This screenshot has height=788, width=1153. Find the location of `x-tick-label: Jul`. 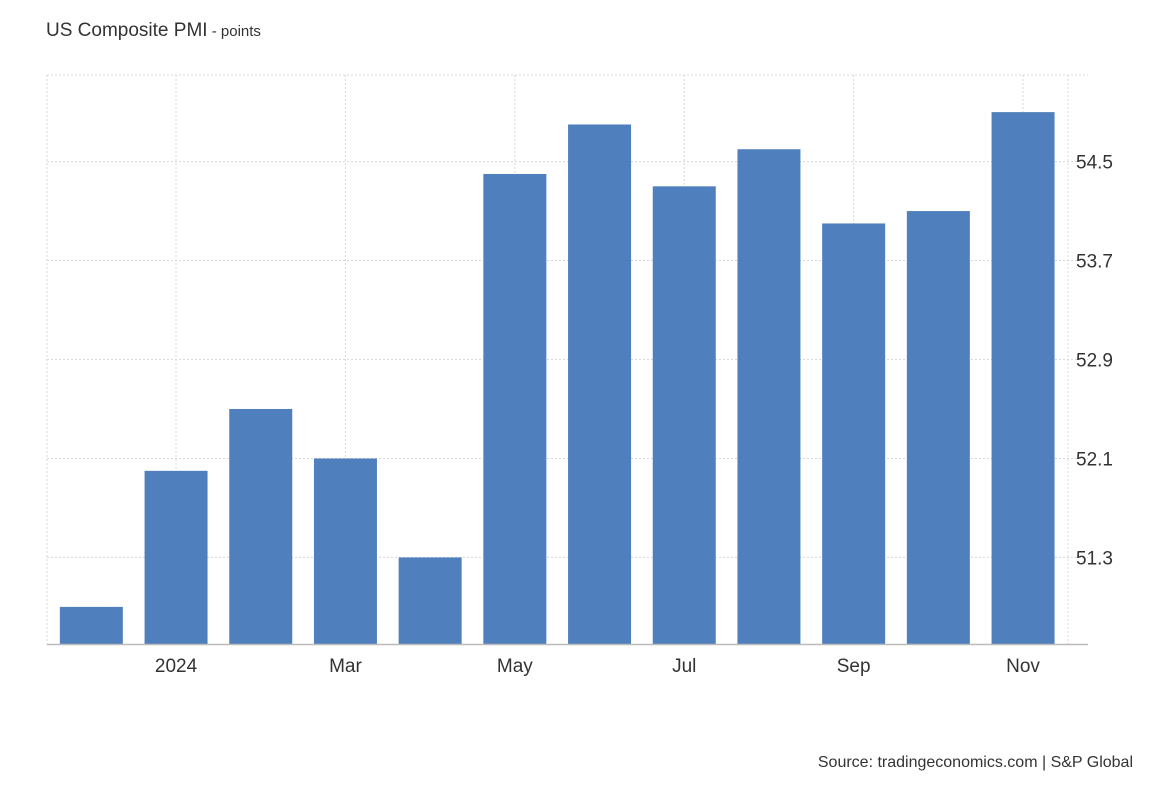

x-tick-label: Jul is located at coordinates (684, 666).